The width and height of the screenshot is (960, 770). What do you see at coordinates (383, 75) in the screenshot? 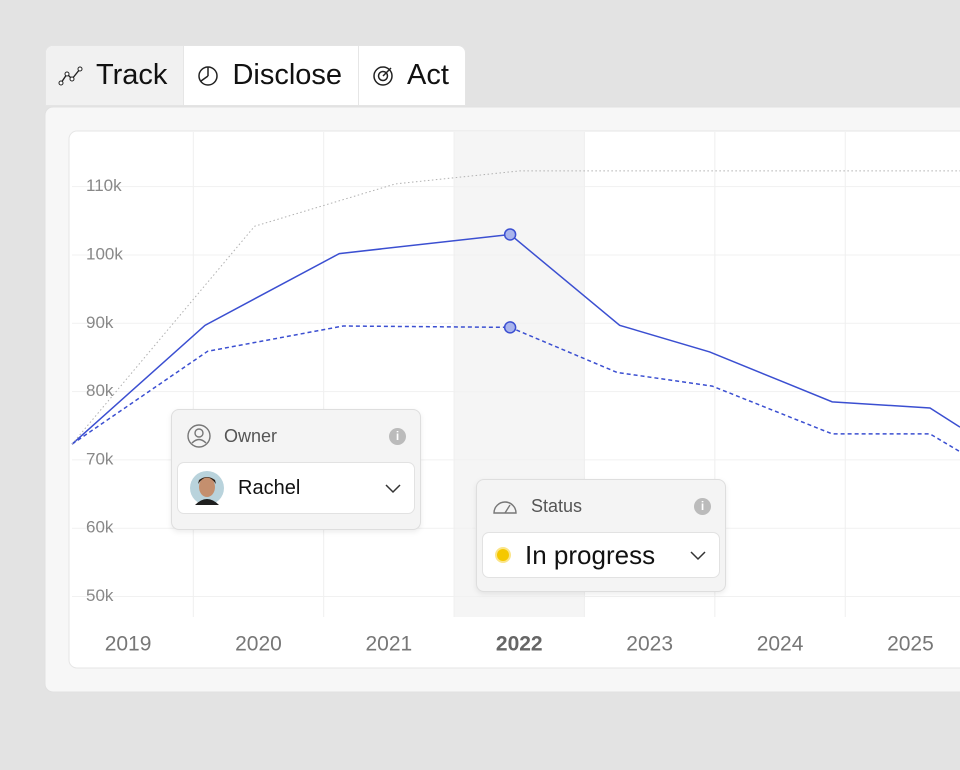
I see `act-icon` at bounding box center [383, 75].